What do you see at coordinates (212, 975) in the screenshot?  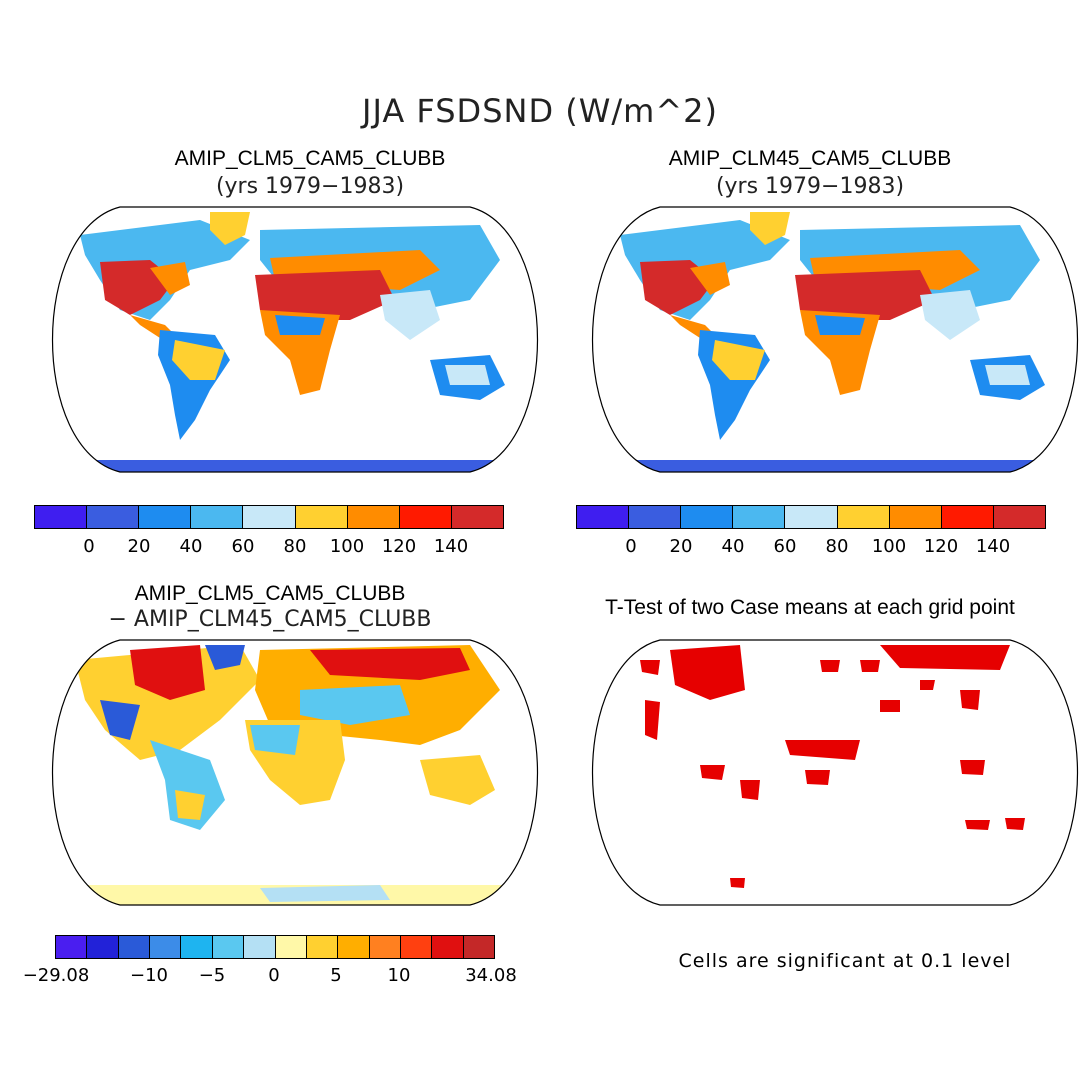 I see `colorbar-tick: −5` at bounding box center [212, 975].